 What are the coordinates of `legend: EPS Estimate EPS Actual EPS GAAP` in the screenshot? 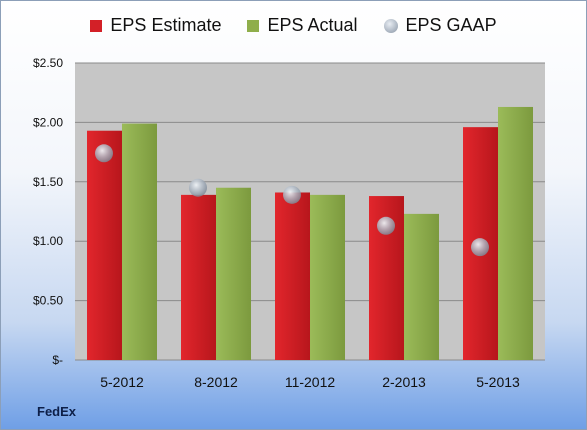 It's located at (293, 25).